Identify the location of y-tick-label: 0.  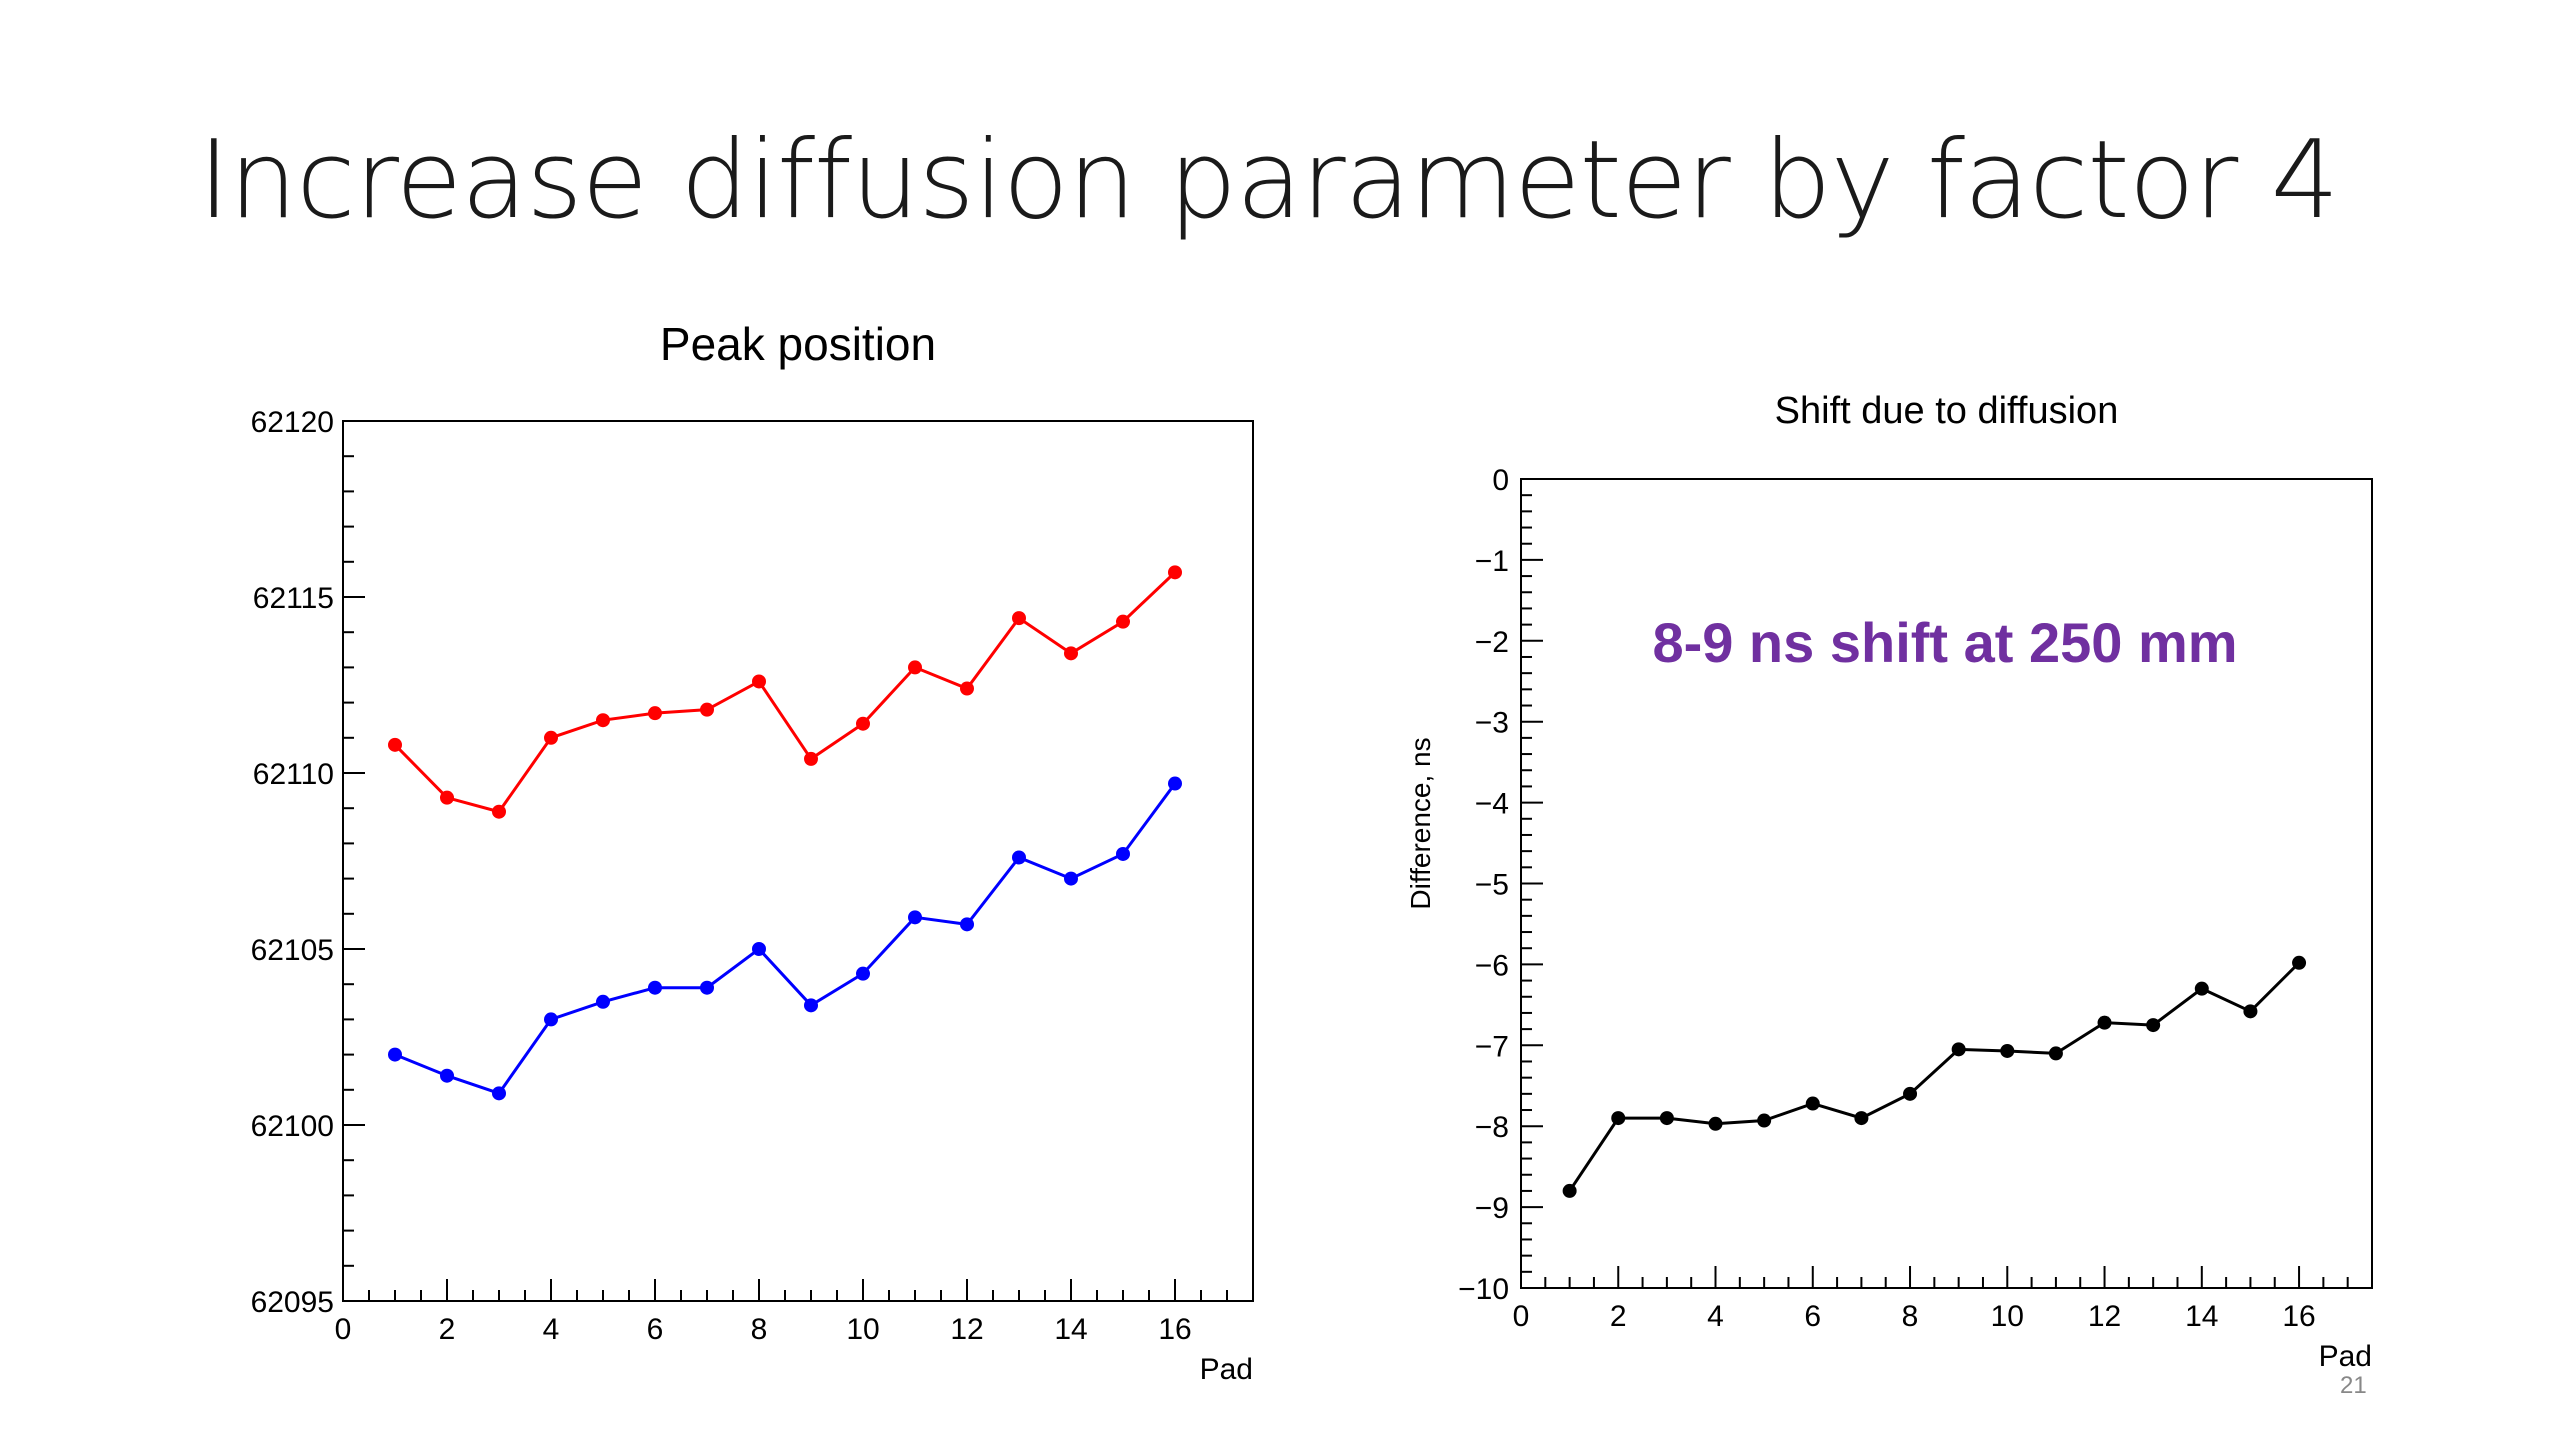
(1500, 480).